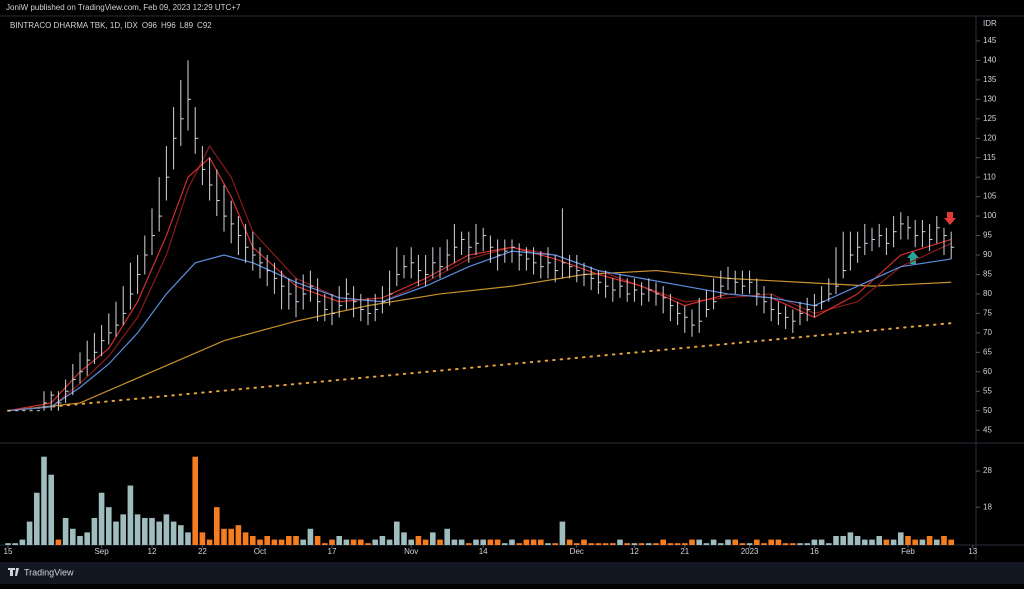 The height and width of the screenshot is (589, 1024). I want to click on y-tick-label: 110, so click(989, 176).